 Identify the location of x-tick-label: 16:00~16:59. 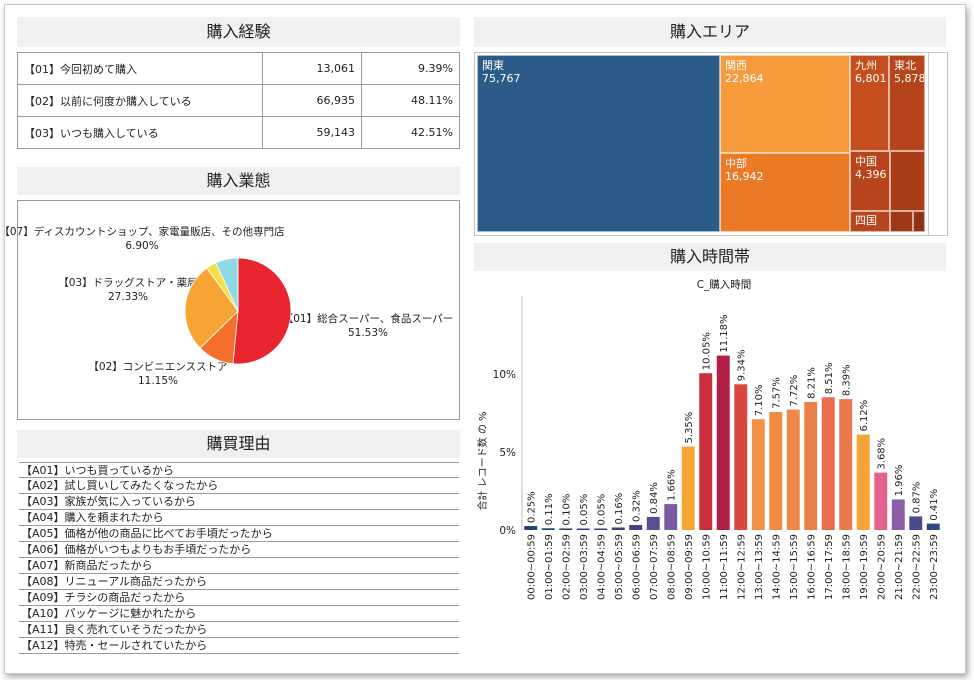
(811, 567).